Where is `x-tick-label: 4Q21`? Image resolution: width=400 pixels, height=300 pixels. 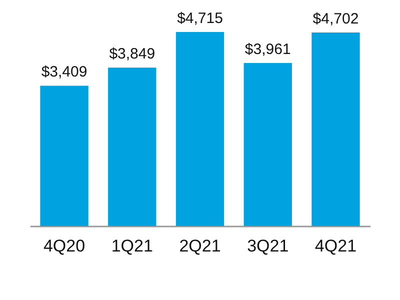 x-tick-label: 4Q21 is located at coordinates (335, 246).